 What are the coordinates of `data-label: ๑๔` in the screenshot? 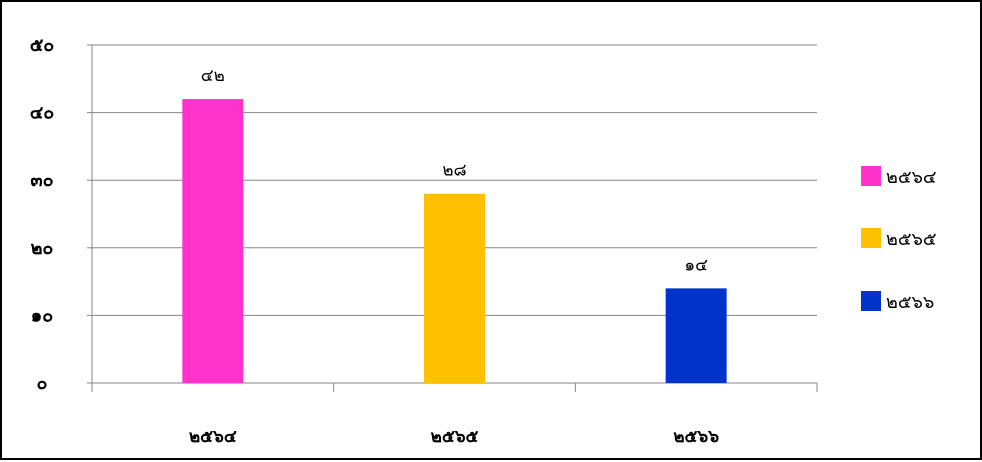 It's located at (696, 265).